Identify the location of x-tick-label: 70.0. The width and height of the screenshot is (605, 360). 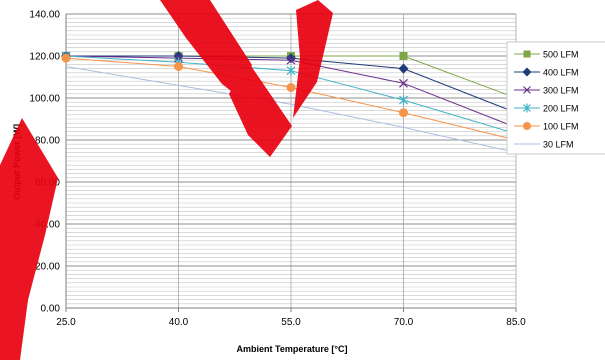
(404, 322).